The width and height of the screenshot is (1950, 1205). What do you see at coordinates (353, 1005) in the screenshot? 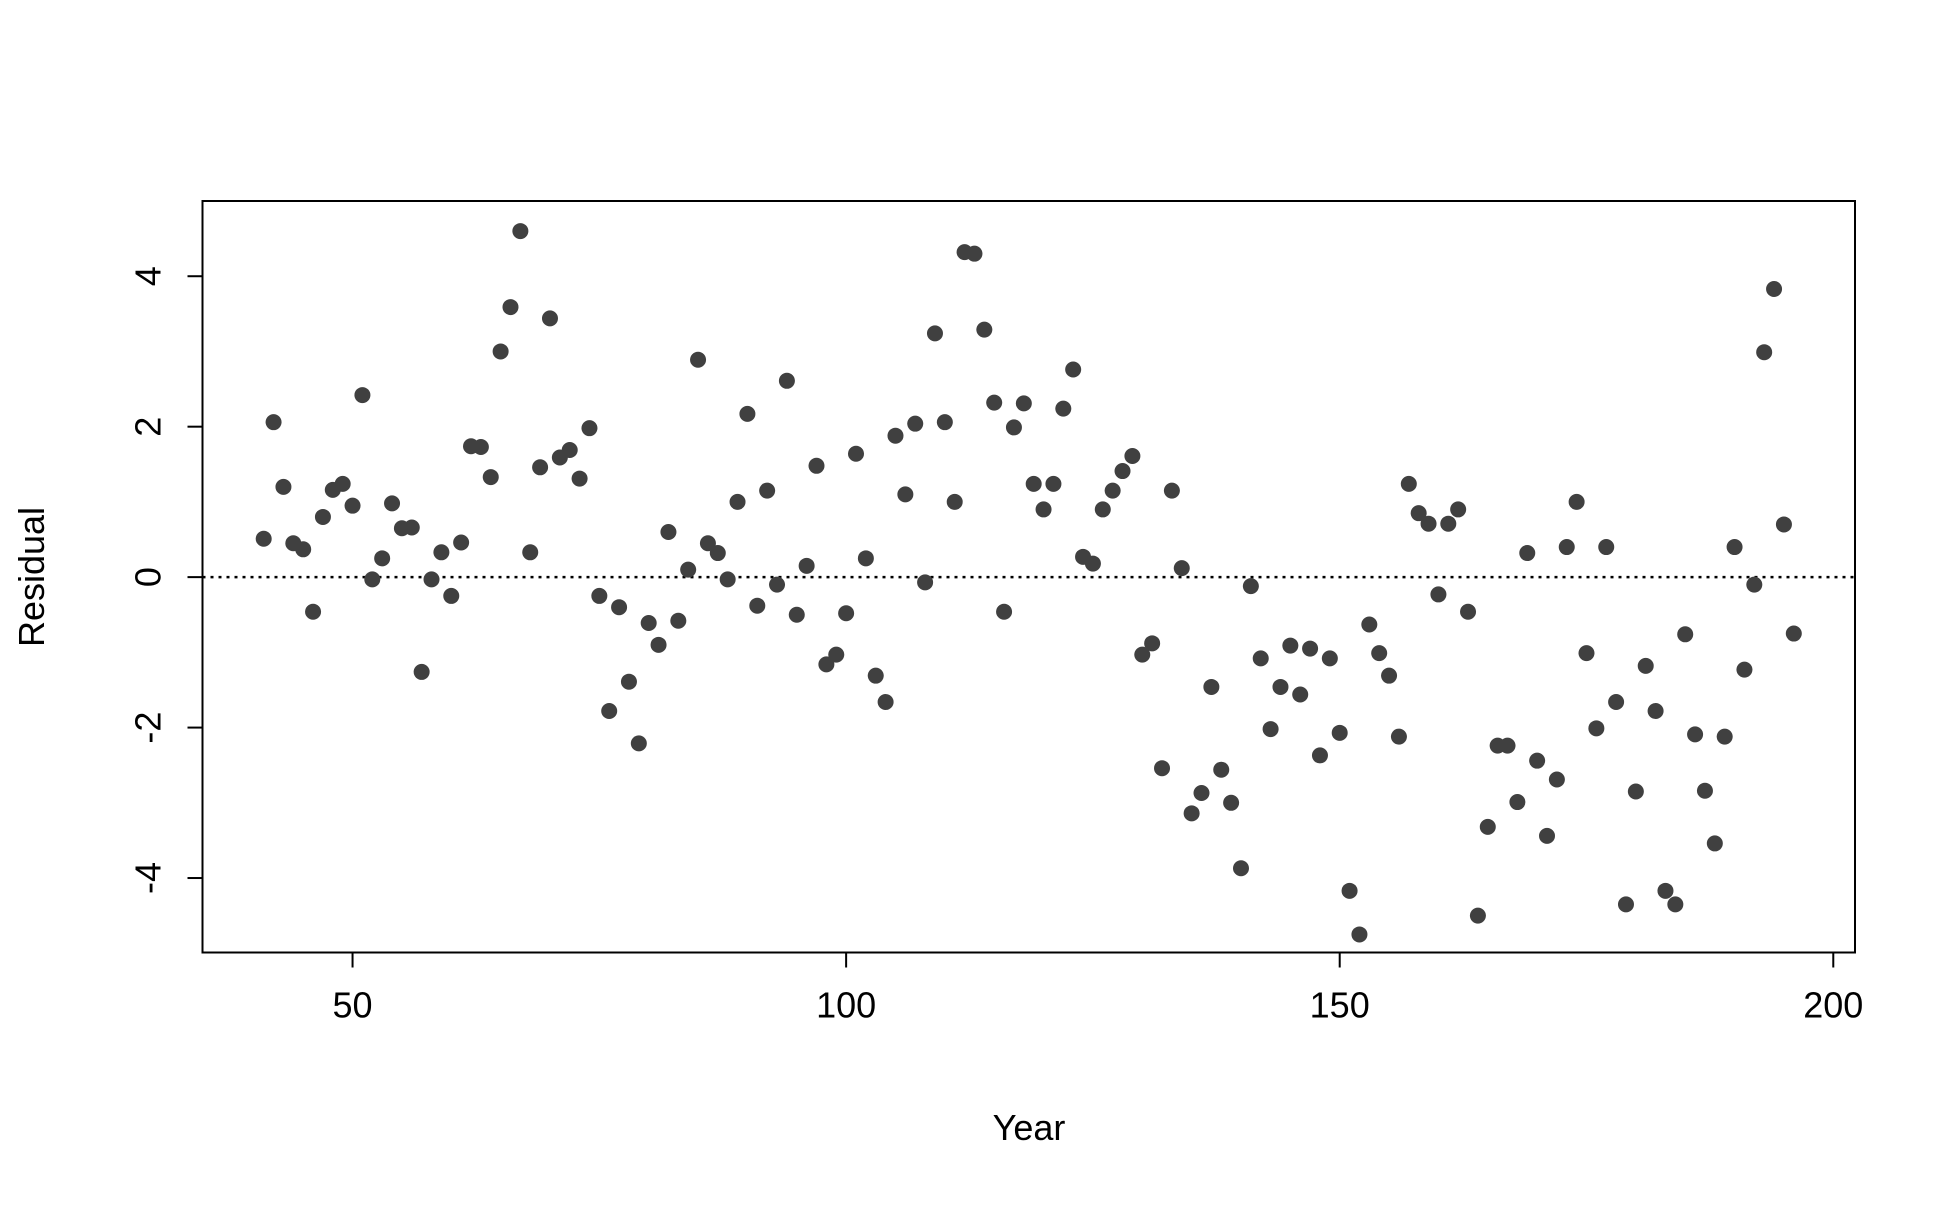
I see `x-tick-label: 50` at bounding box center [353, 1005].